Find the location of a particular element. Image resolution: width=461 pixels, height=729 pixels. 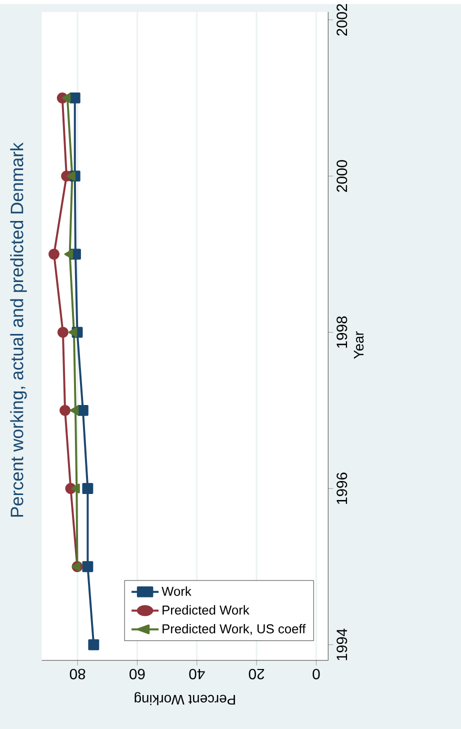

x-tick-label: 80 is located at coordinates (77, 674).